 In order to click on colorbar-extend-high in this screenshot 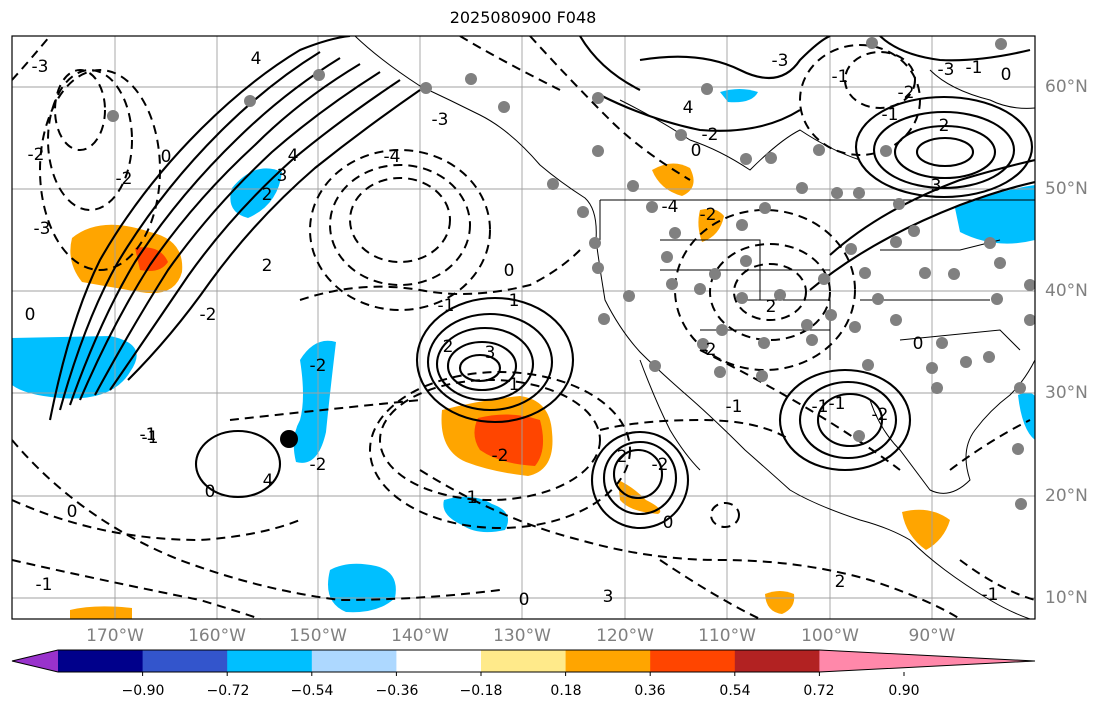, I will do `click(927, 661)`.